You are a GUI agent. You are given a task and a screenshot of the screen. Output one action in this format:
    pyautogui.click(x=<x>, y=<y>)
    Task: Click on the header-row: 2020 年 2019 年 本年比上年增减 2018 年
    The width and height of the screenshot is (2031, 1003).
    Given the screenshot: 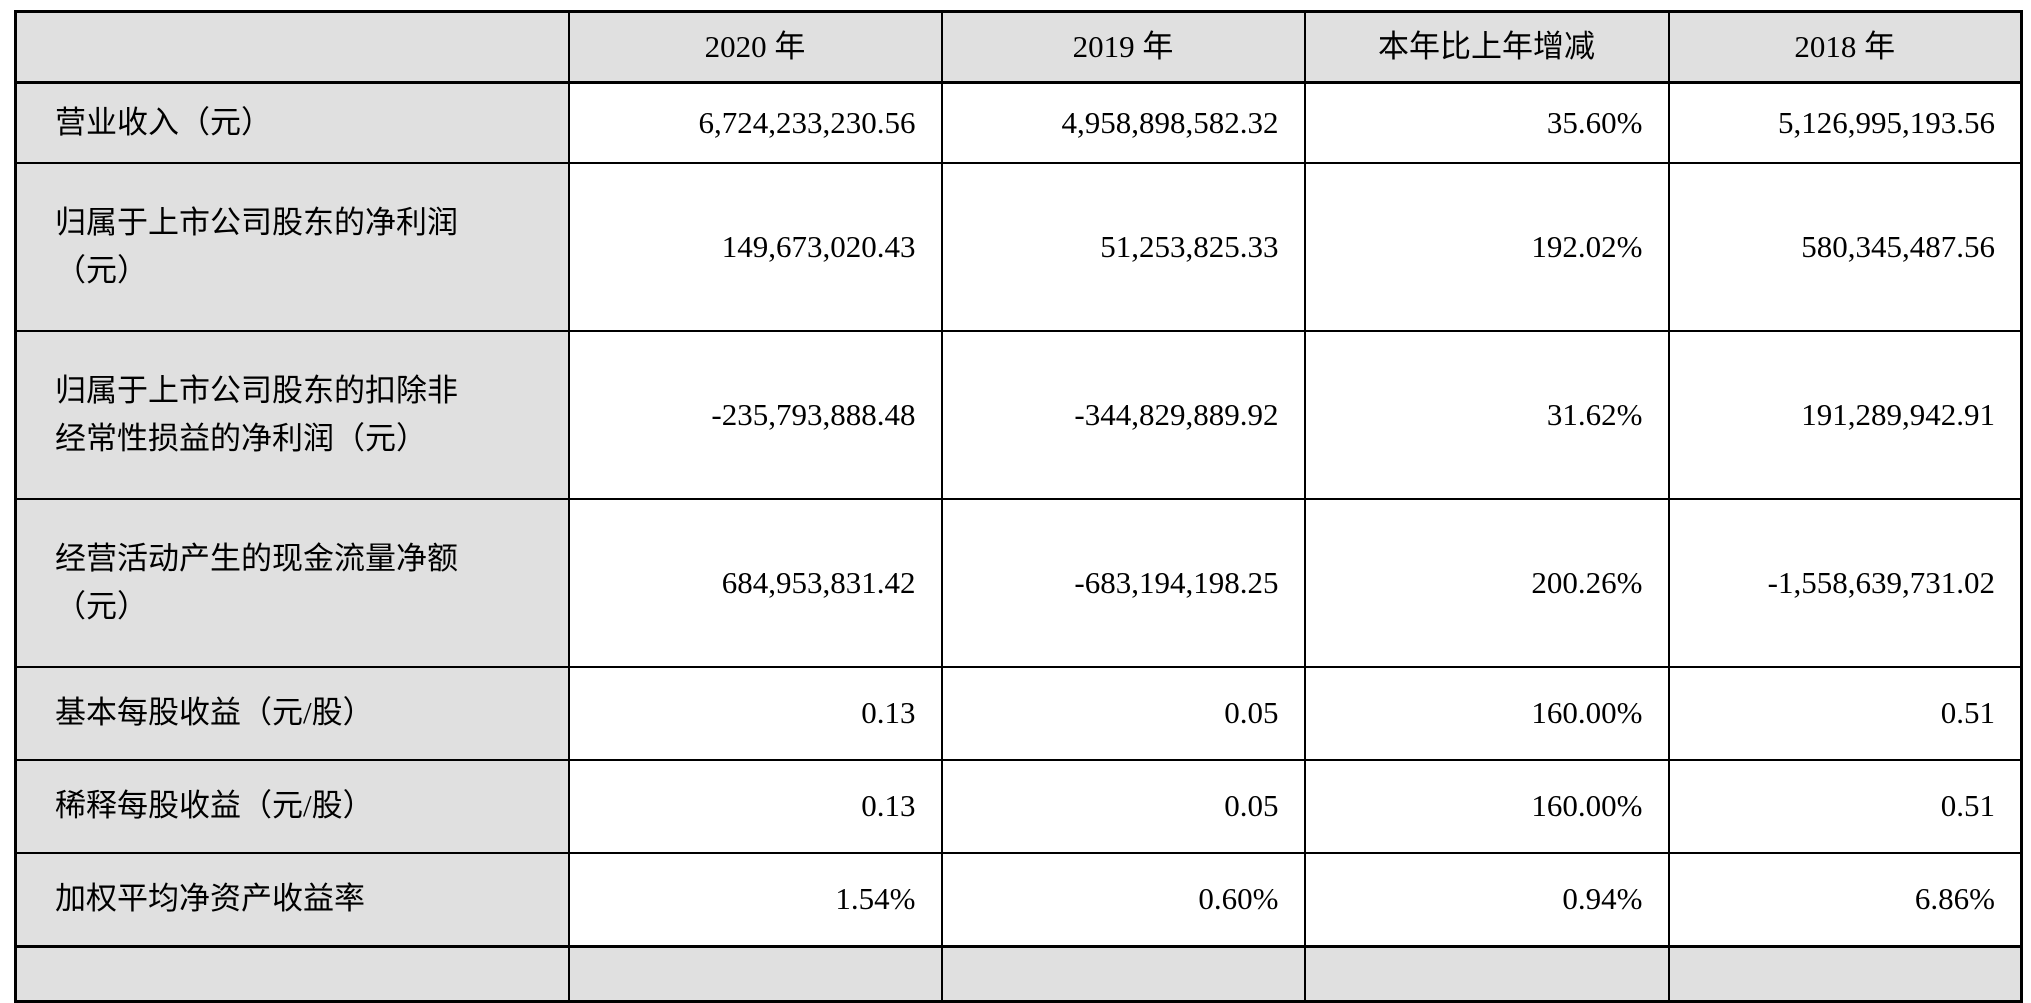 What is the action you would take?
    pyautogui.click(x=1018, y=47)
    